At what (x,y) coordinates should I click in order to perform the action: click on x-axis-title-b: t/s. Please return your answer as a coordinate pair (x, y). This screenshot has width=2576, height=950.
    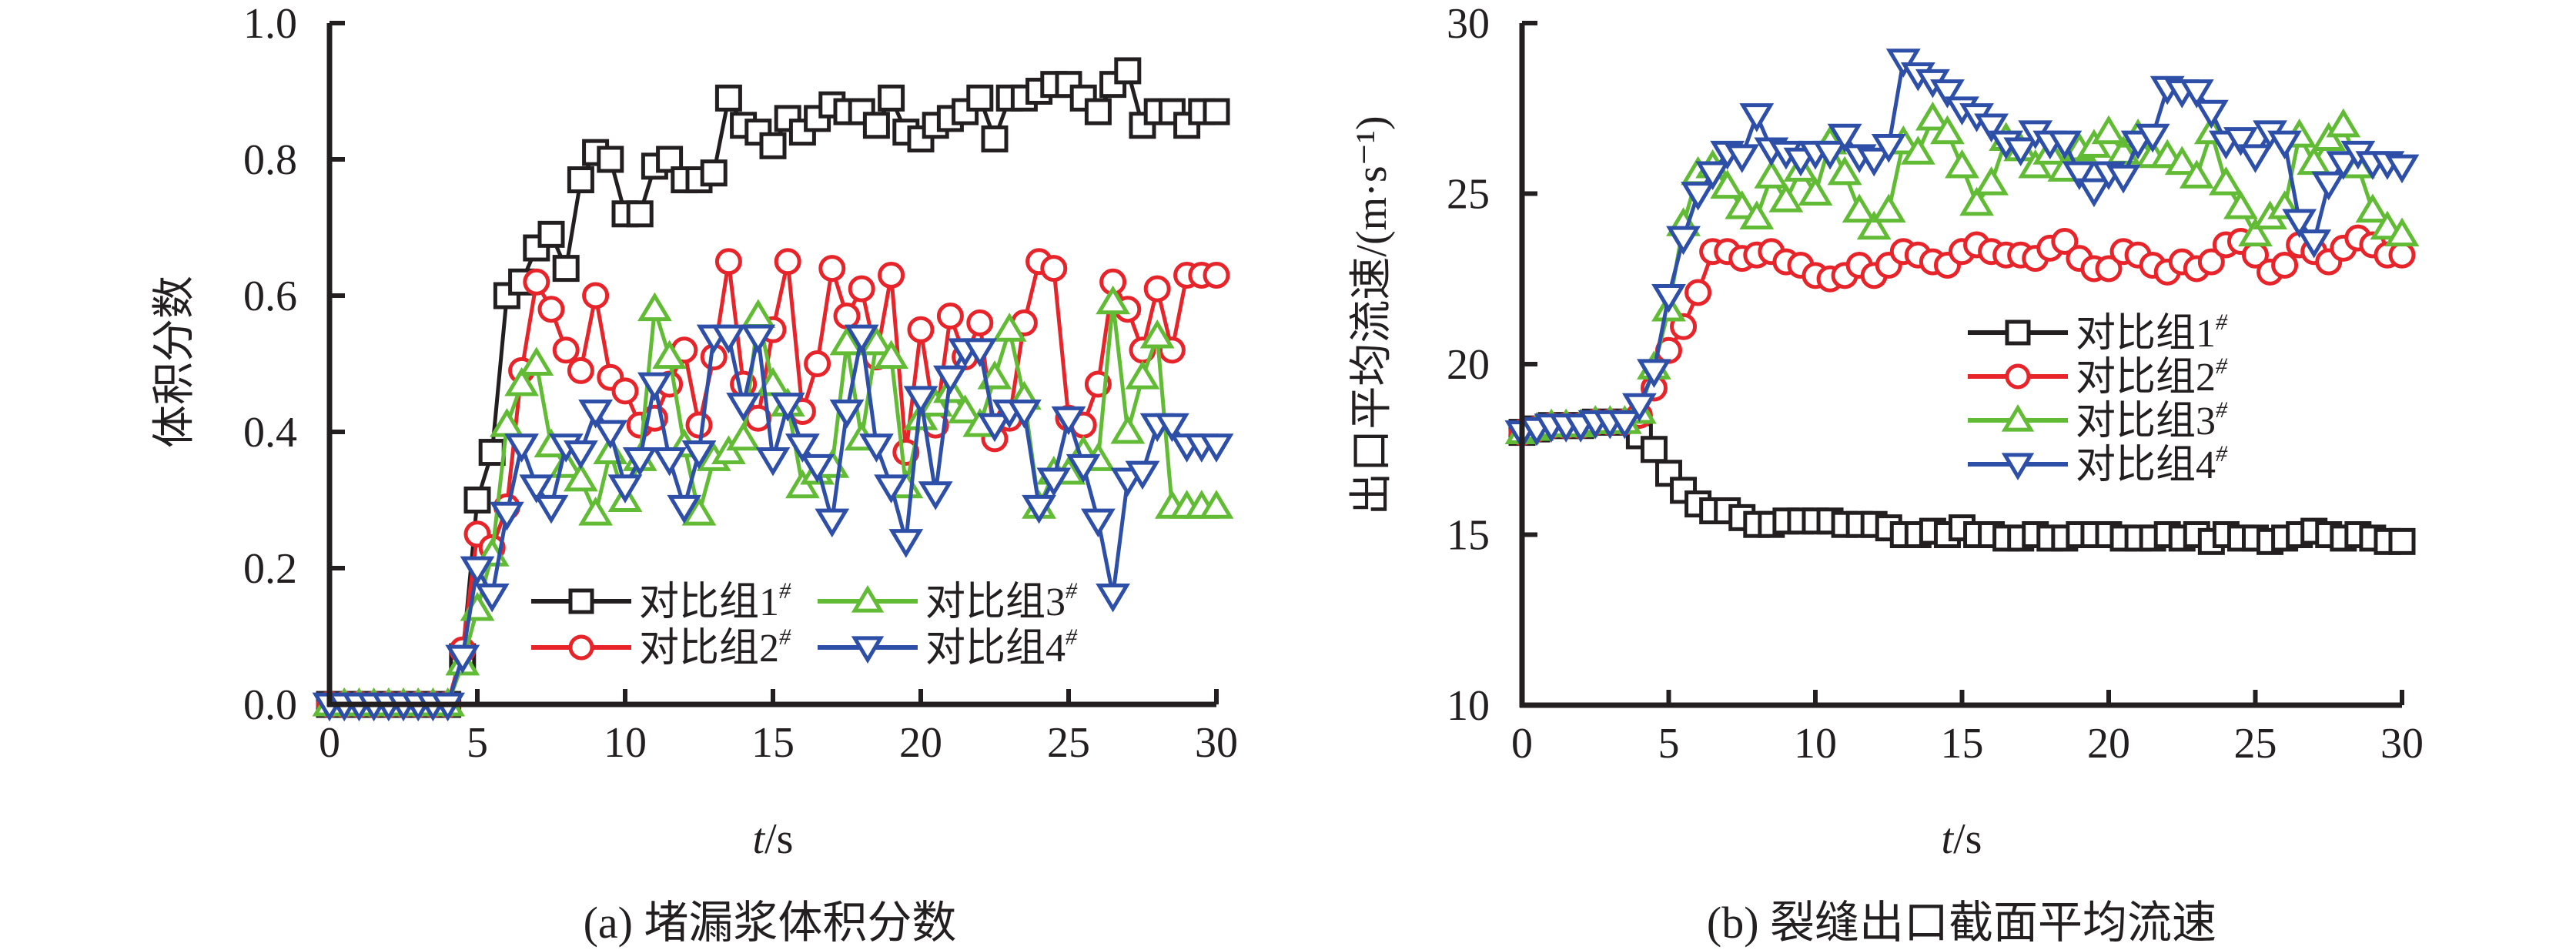
    Looking at the image, I should click on (1962, 839).